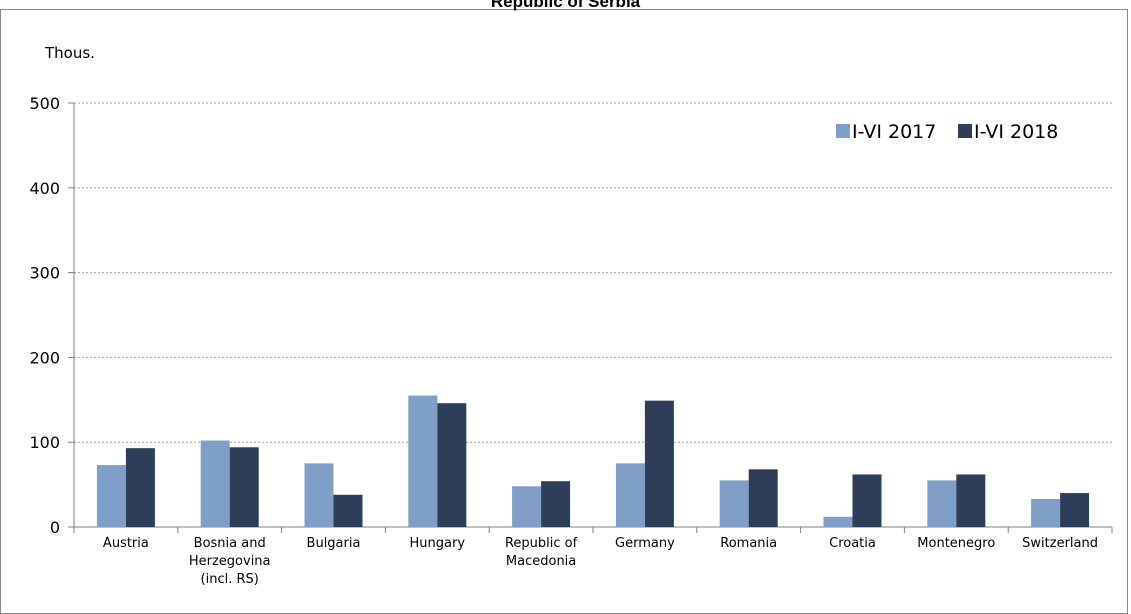  What do you see at coordinates (956, 543) in the screenshot?
I see `x-category-label: Montenegro` at bounding box center [956, 543].